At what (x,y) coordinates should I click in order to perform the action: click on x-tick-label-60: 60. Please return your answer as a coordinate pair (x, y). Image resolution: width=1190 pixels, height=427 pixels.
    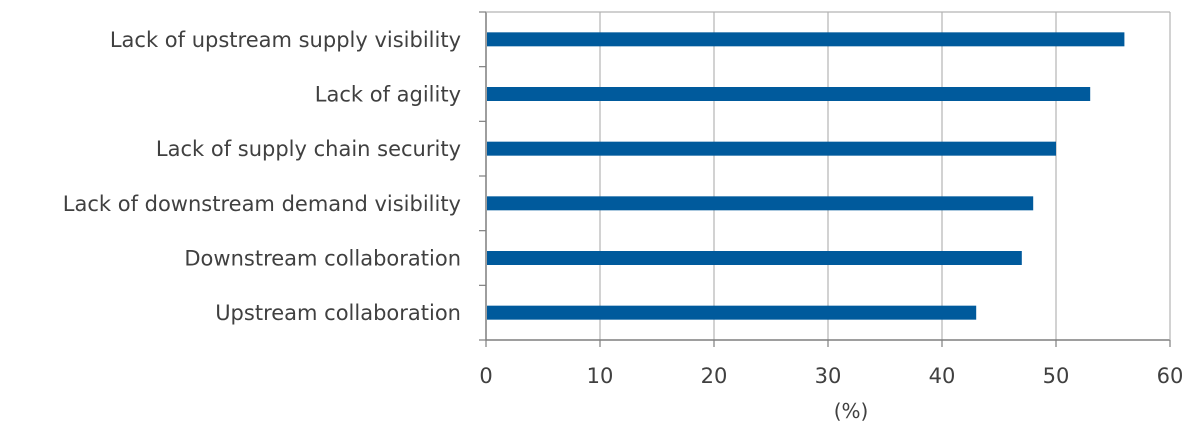
    Looking at the image, I should click on (1170, 376).